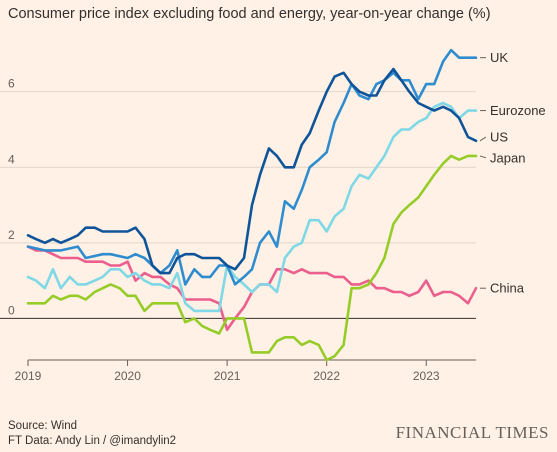 Image resolution: width=557 pixels, height=452 pixels. What do you see at coordinates (426, 376) in the screenshot?
I see `x-tick-label: 2023` at bounding box center [426, 376].